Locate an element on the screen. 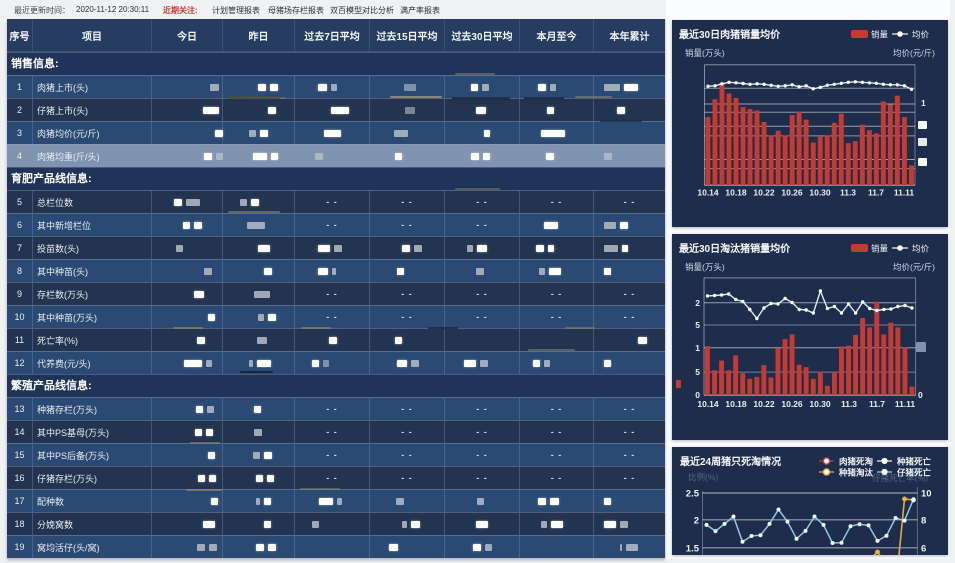  svg-text: 6 is located at coordinates (923, 548).